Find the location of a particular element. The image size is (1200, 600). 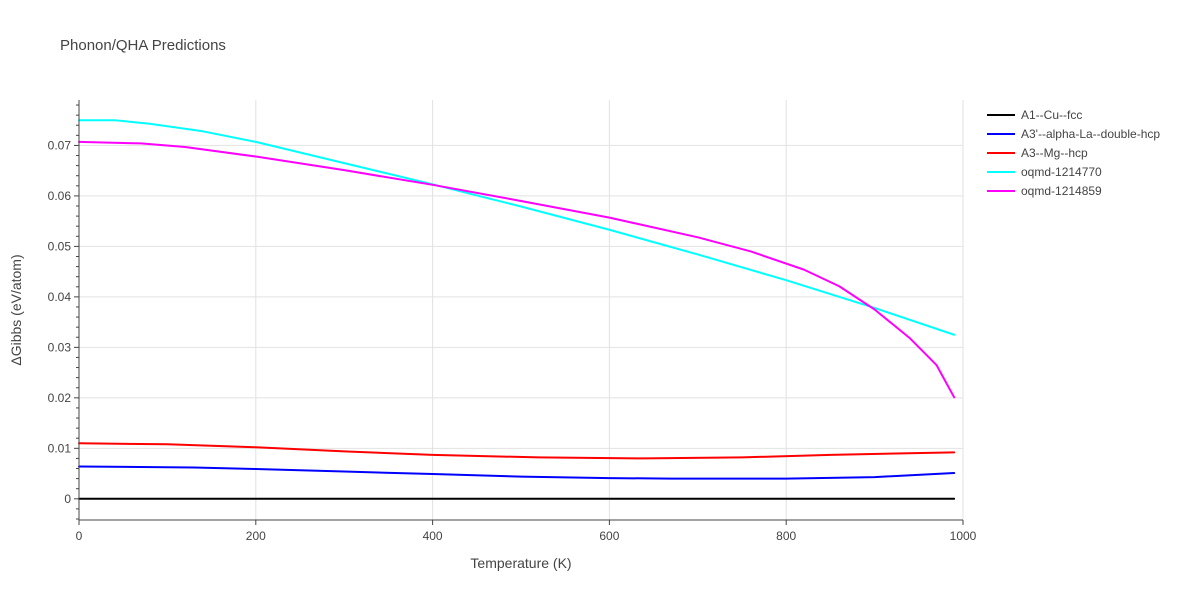

legend-item-0: A1--Cu--fcc is located at coordinates (1034, 115).